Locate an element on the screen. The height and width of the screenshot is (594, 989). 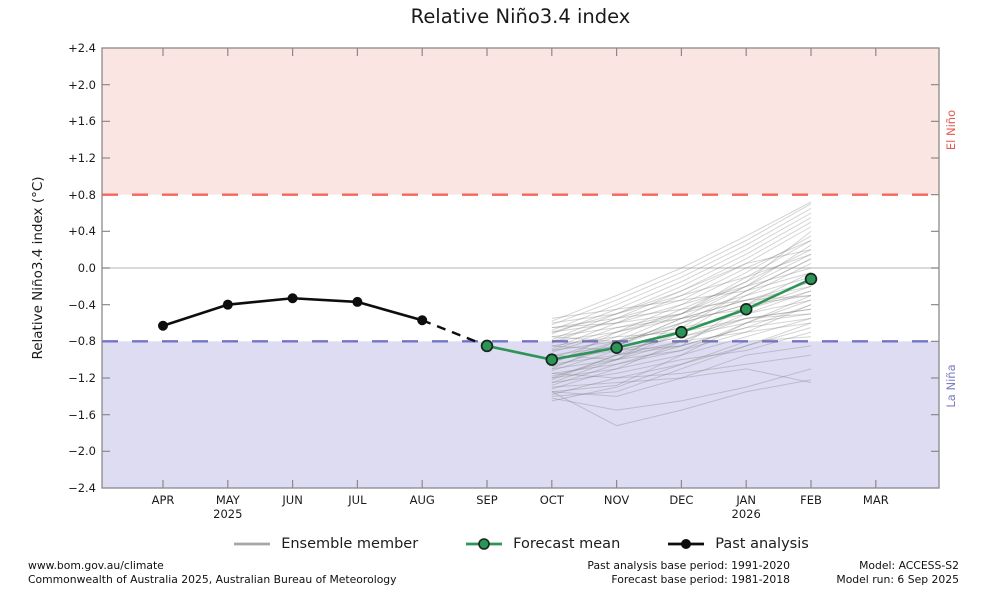
x-tick-label: AUG is located at coordinates (422, 500).